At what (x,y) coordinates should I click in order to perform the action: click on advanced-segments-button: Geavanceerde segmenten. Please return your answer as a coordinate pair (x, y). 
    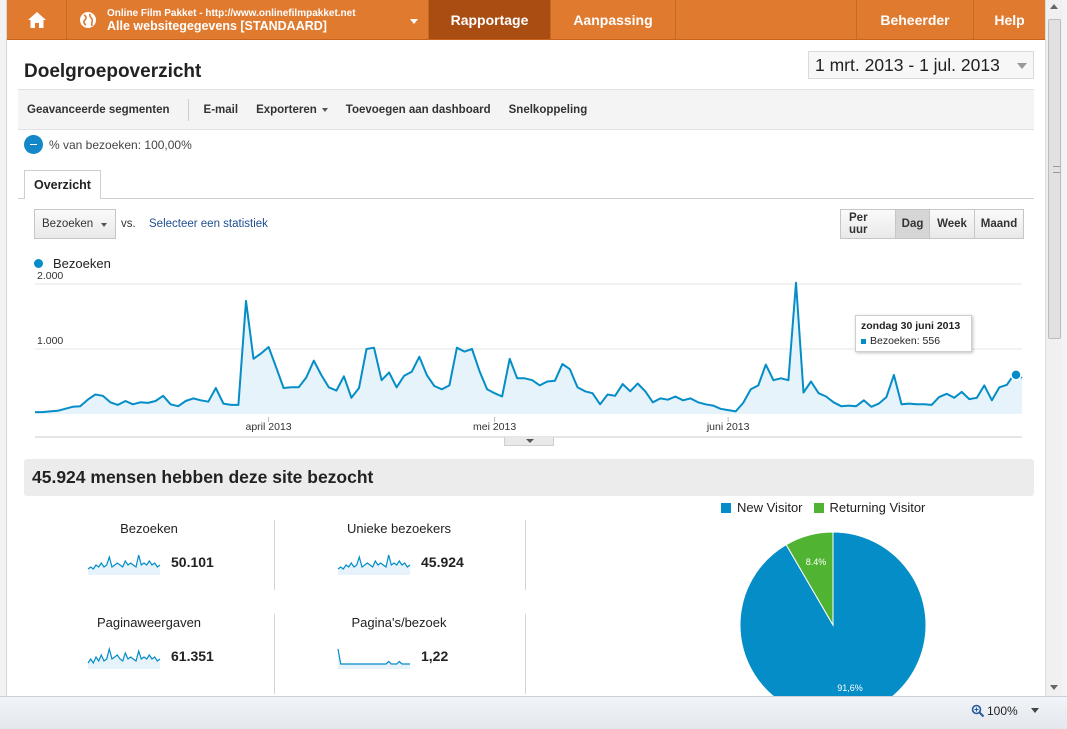
    Looking at the image, I should click on (98, 109).